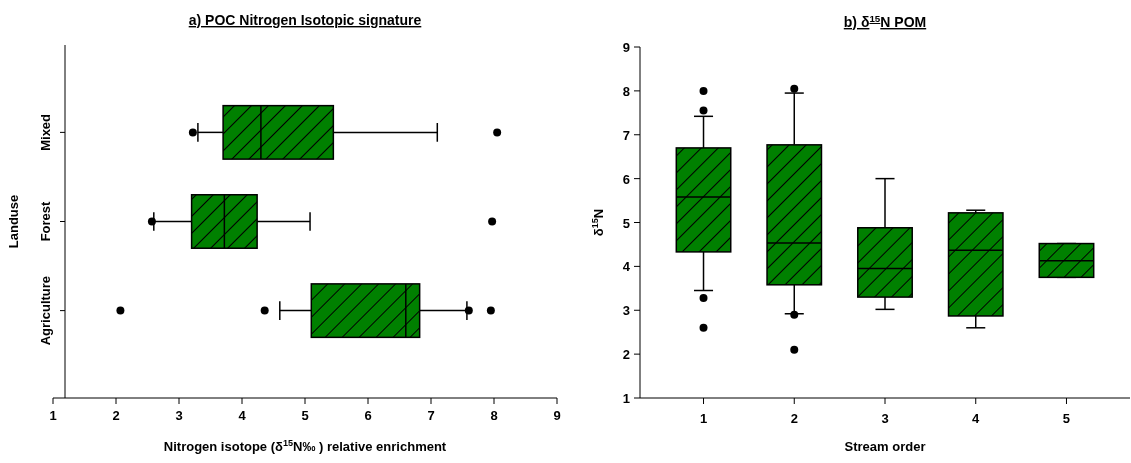 The width and height of the screenshot is (1131, 463). What do you see at coordinates (626, 179) in the screenshot?
I see `y-tick-label: 6` at bounding box center [626, 179].